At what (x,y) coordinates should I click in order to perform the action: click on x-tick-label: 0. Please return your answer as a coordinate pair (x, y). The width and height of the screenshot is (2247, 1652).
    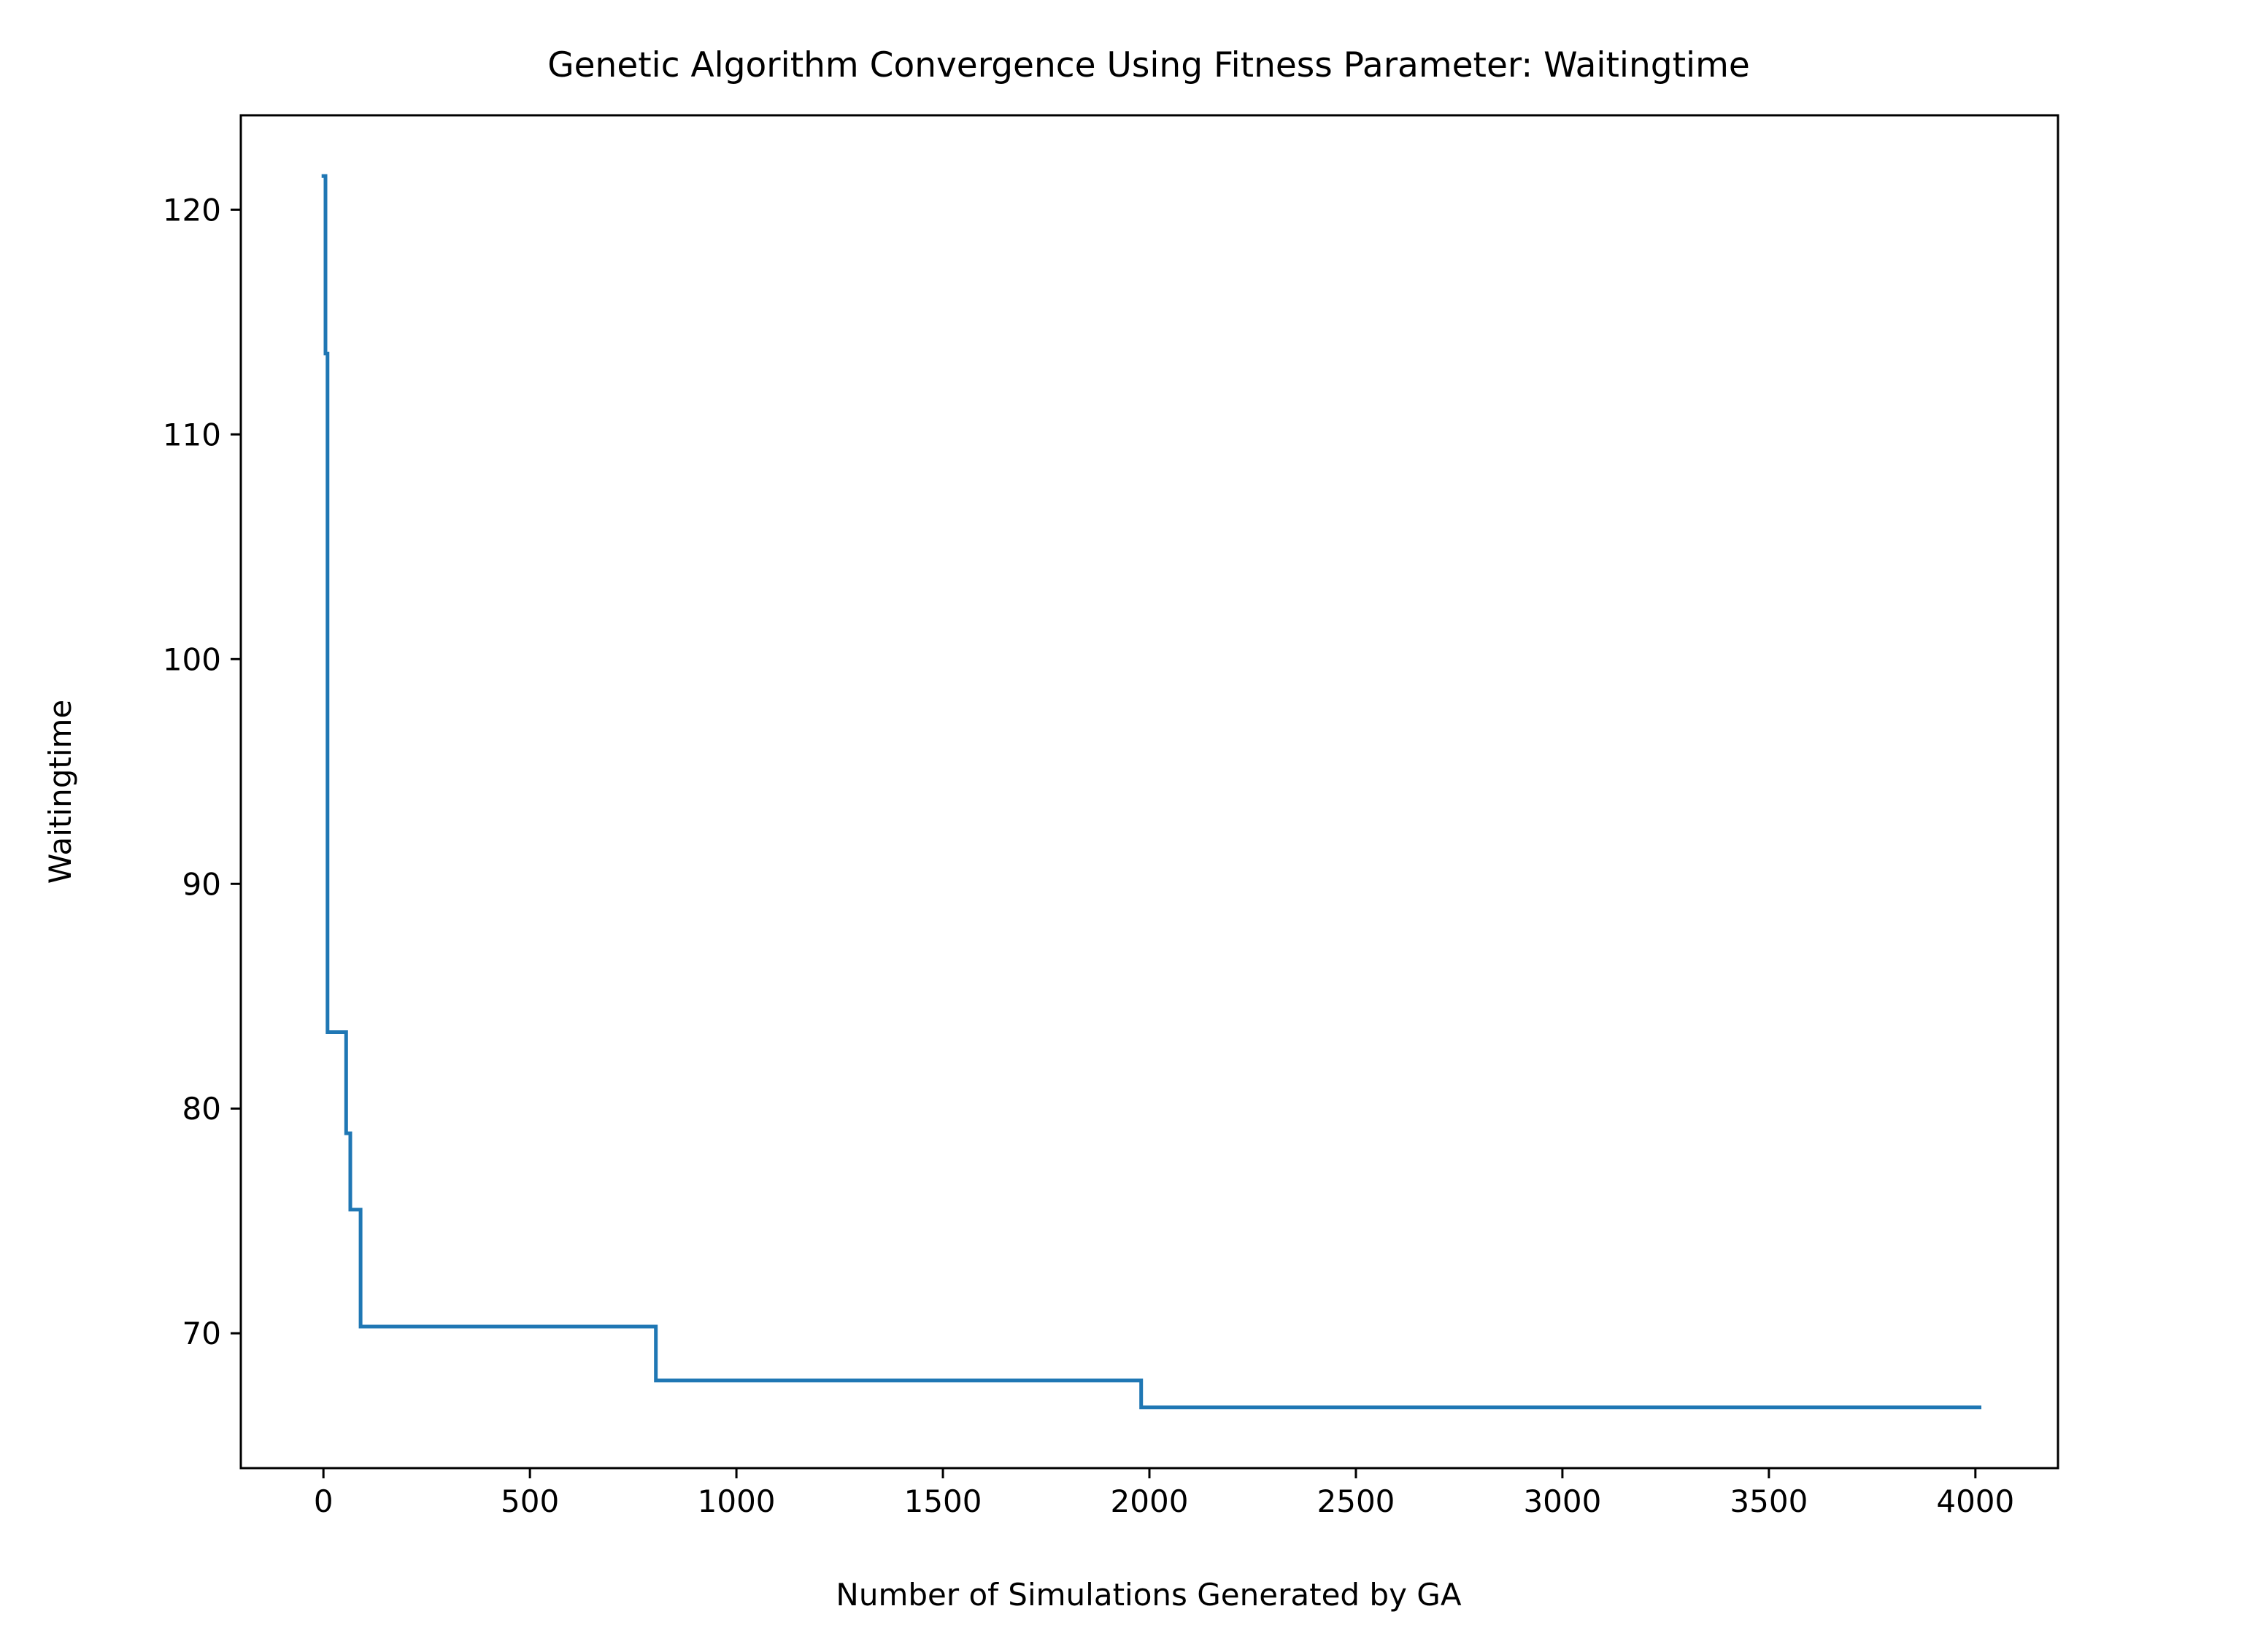
    Looking at the image, I should click on (324, 1501).